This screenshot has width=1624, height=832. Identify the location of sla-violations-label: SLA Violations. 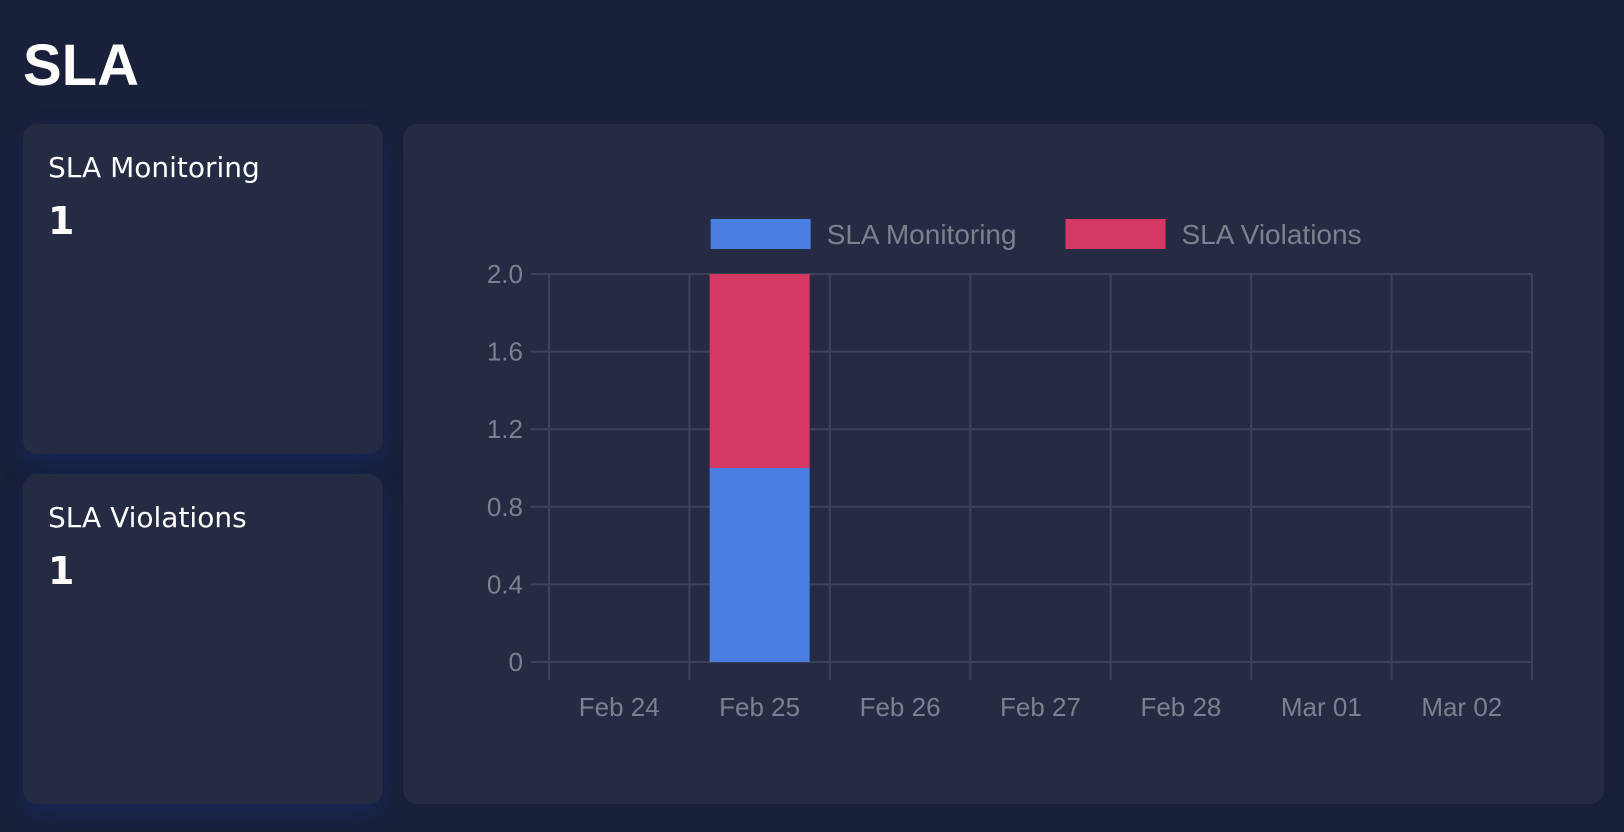
(147, 517).